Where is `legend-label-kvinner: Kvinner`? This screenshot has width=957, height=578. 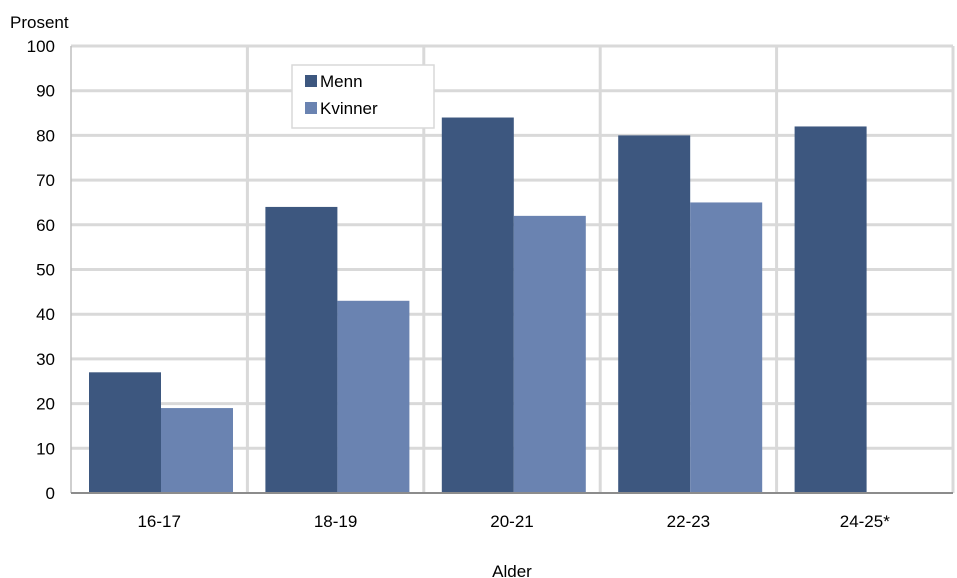 legend-label-kvinner: Kvinner is located at coordinates (349, 108).